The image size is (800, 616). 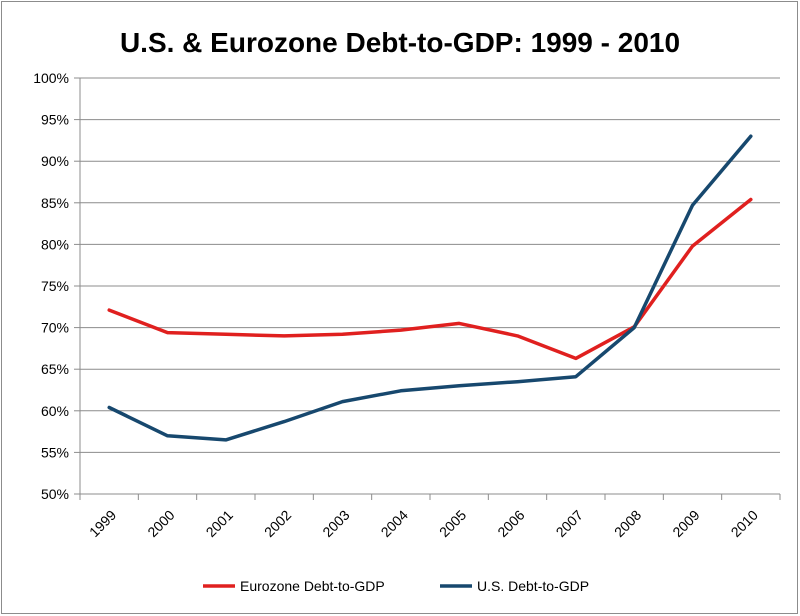 What do you see at coordinates (627, 523) in the screenshot?
I see `x-tick-label: 2008` at bounding box center [627, 523].